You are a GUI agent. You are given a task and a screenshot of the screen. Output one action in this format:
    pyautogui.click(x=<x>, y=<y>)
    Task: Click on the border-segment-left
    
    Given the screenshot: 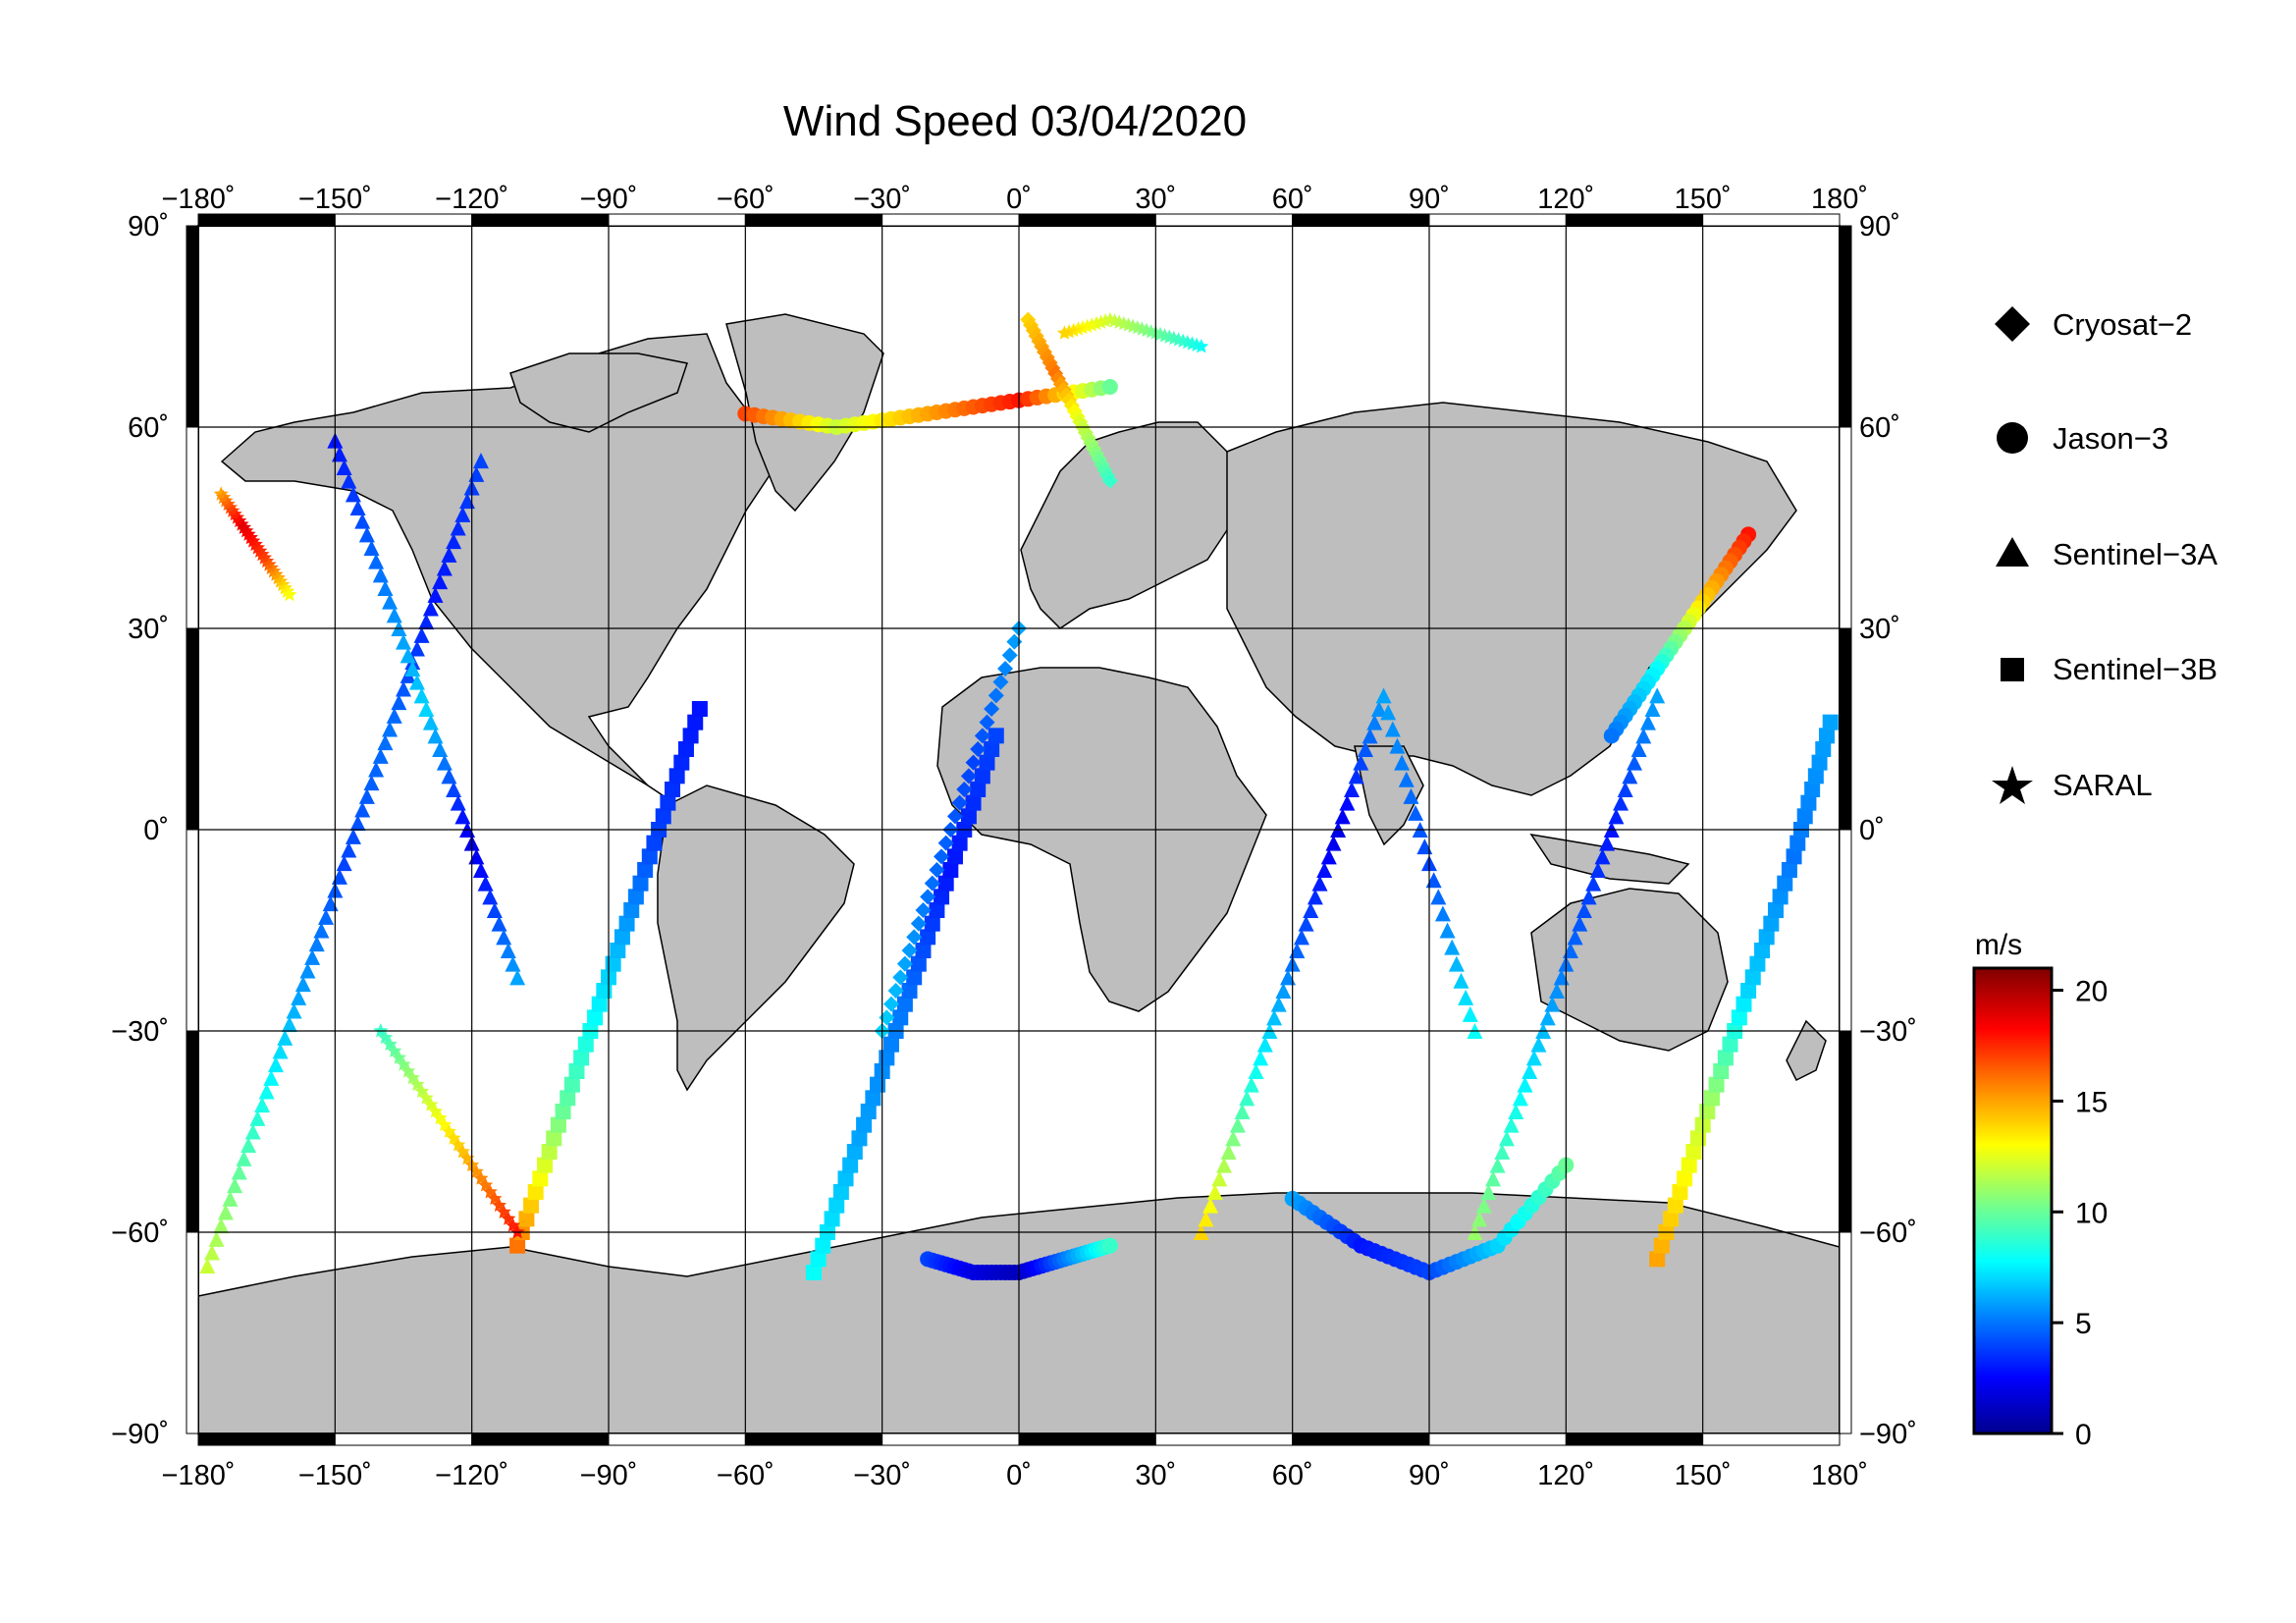 What is the action you would take?
    pyautogui.click(x=192, y=1131)
    